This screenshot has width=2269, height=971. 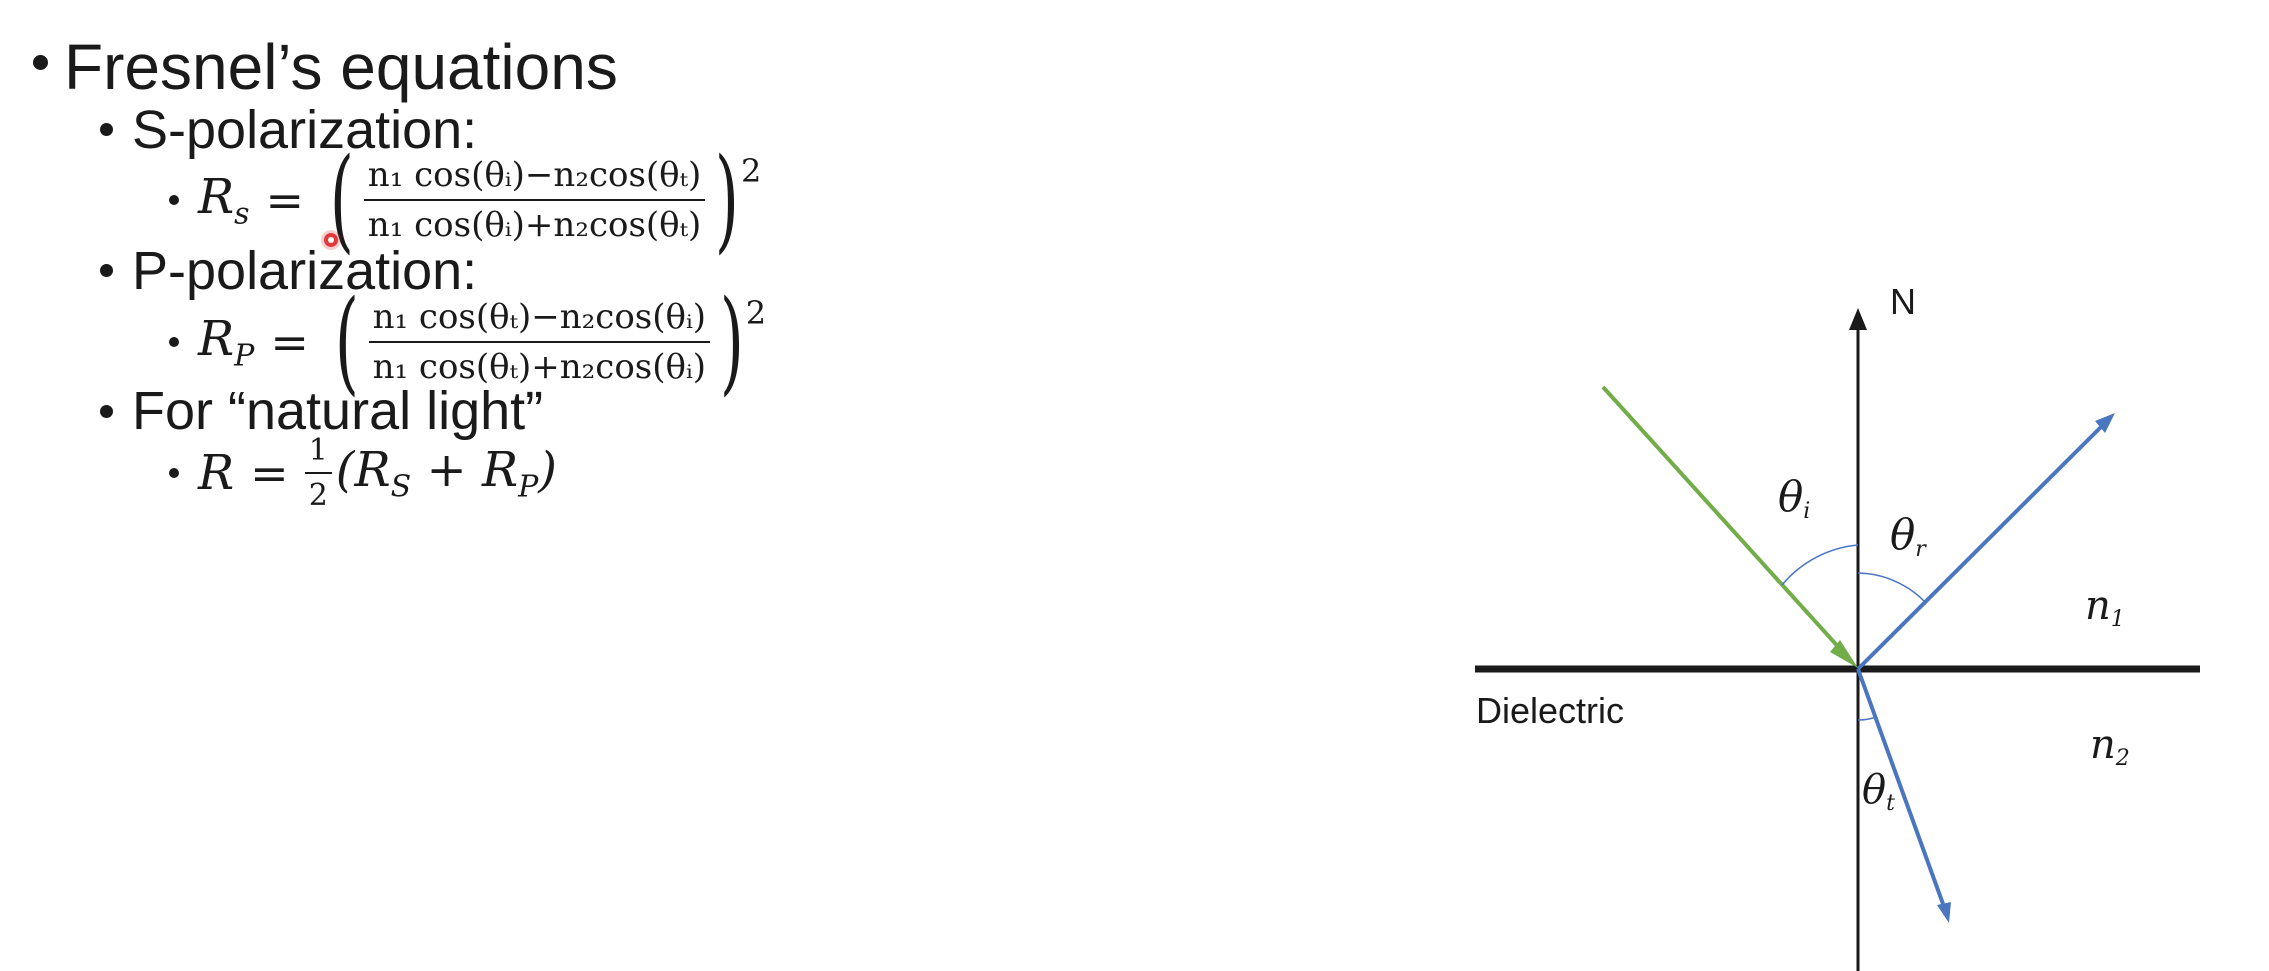 I want to click on bullet-rs, so click(x=174, y=200).